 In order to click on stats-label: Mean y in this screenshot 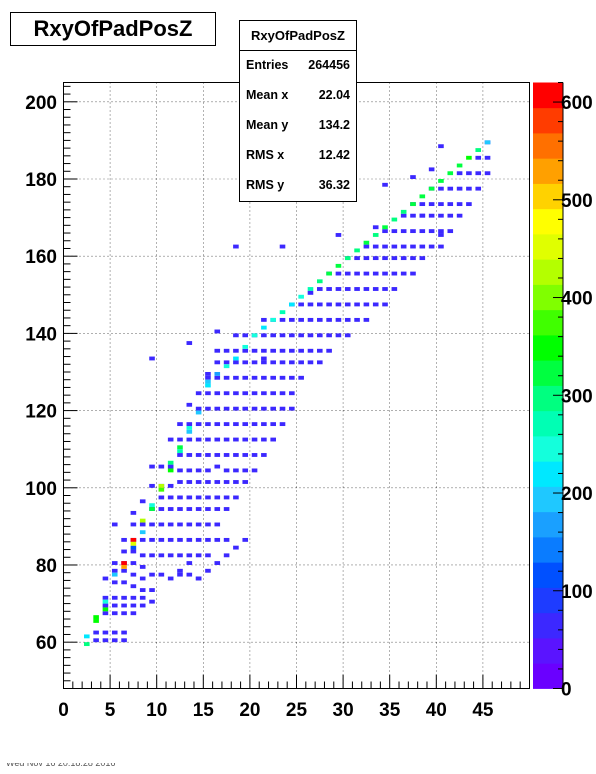, I will do `click(267, 125)`.